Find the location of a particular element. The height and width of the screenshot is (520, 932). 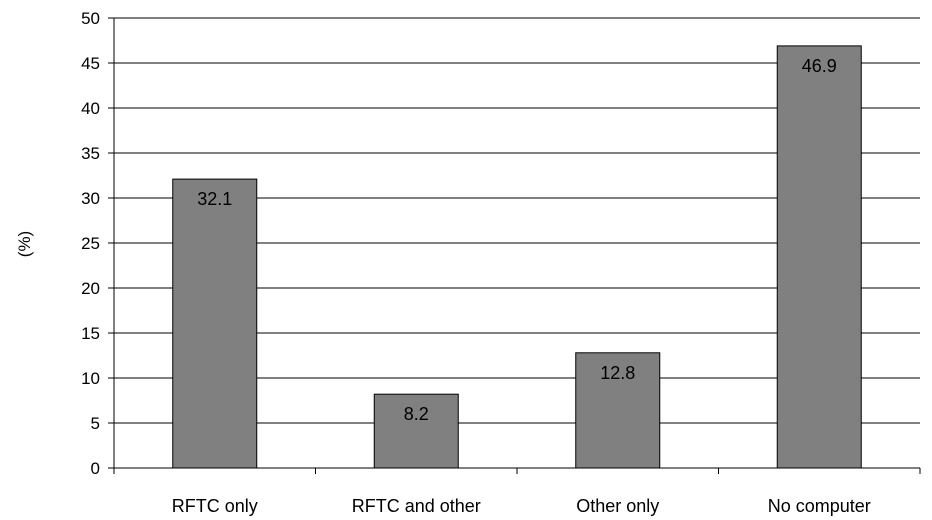

y-tick-label: 15 is located at coordinates (90, 333).